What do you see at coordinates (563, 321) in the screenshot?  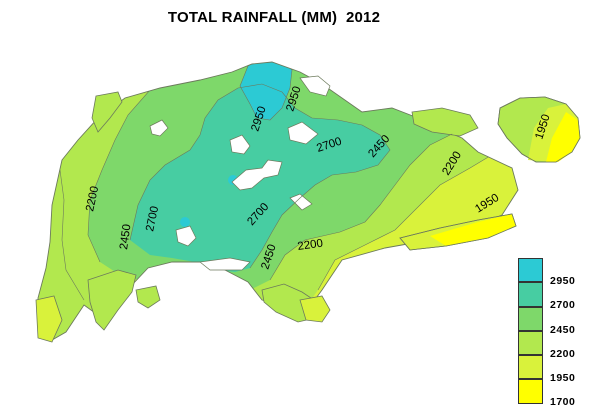 I see `legend-item: 2450` at bounding box center [563, 321].